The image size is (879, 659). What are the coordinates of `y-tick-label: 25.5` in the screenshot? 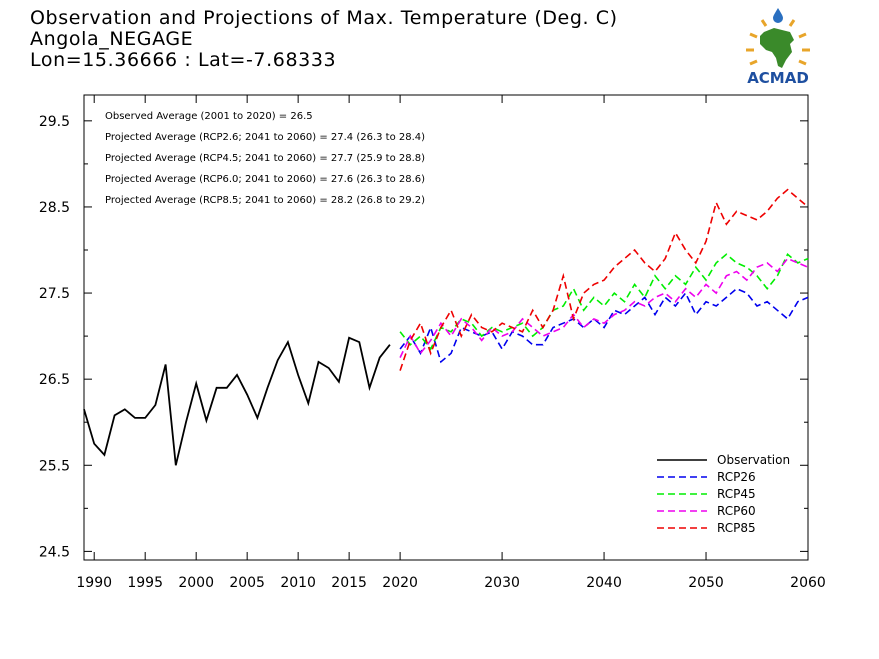 It's located at (54, 466).